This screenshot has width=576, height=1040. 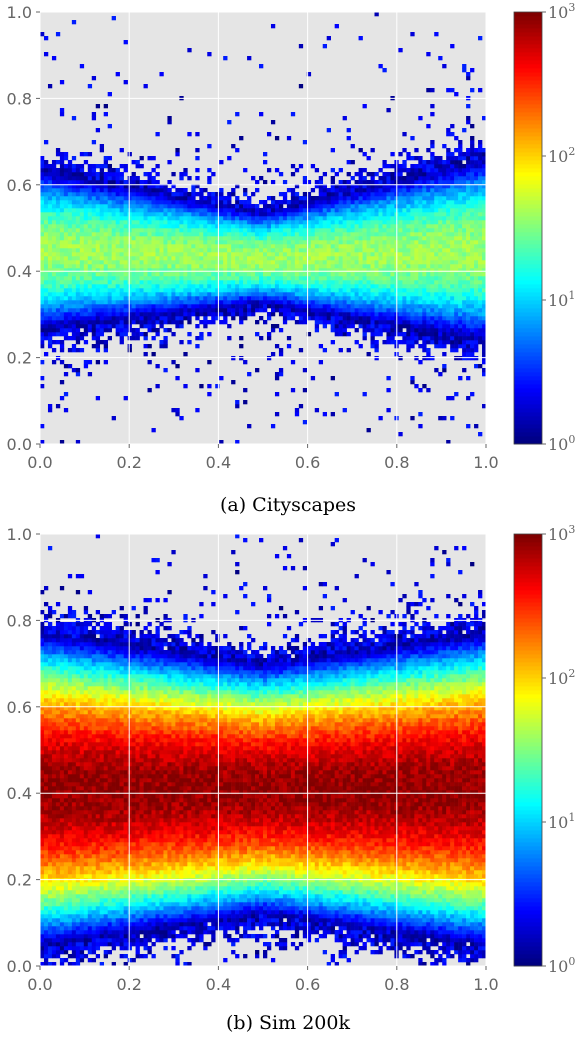 What do you see at coordinates (561, 821) in the screenshot?
I see `sim-200k-colorbar-tick-label: 10¹` at bounding box center [561, 821].